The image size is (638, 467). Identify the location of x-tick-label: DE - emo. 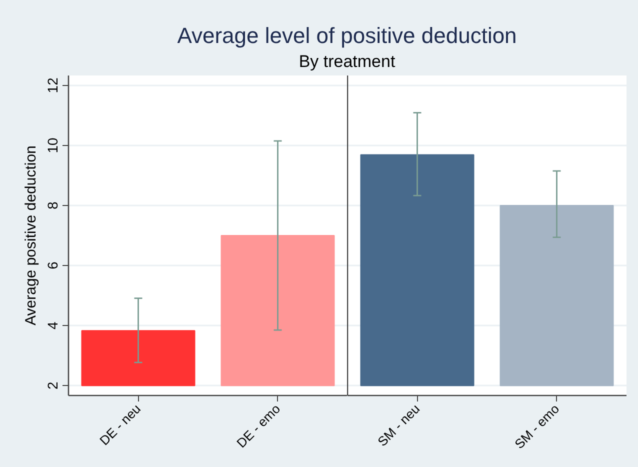
(259, 426).